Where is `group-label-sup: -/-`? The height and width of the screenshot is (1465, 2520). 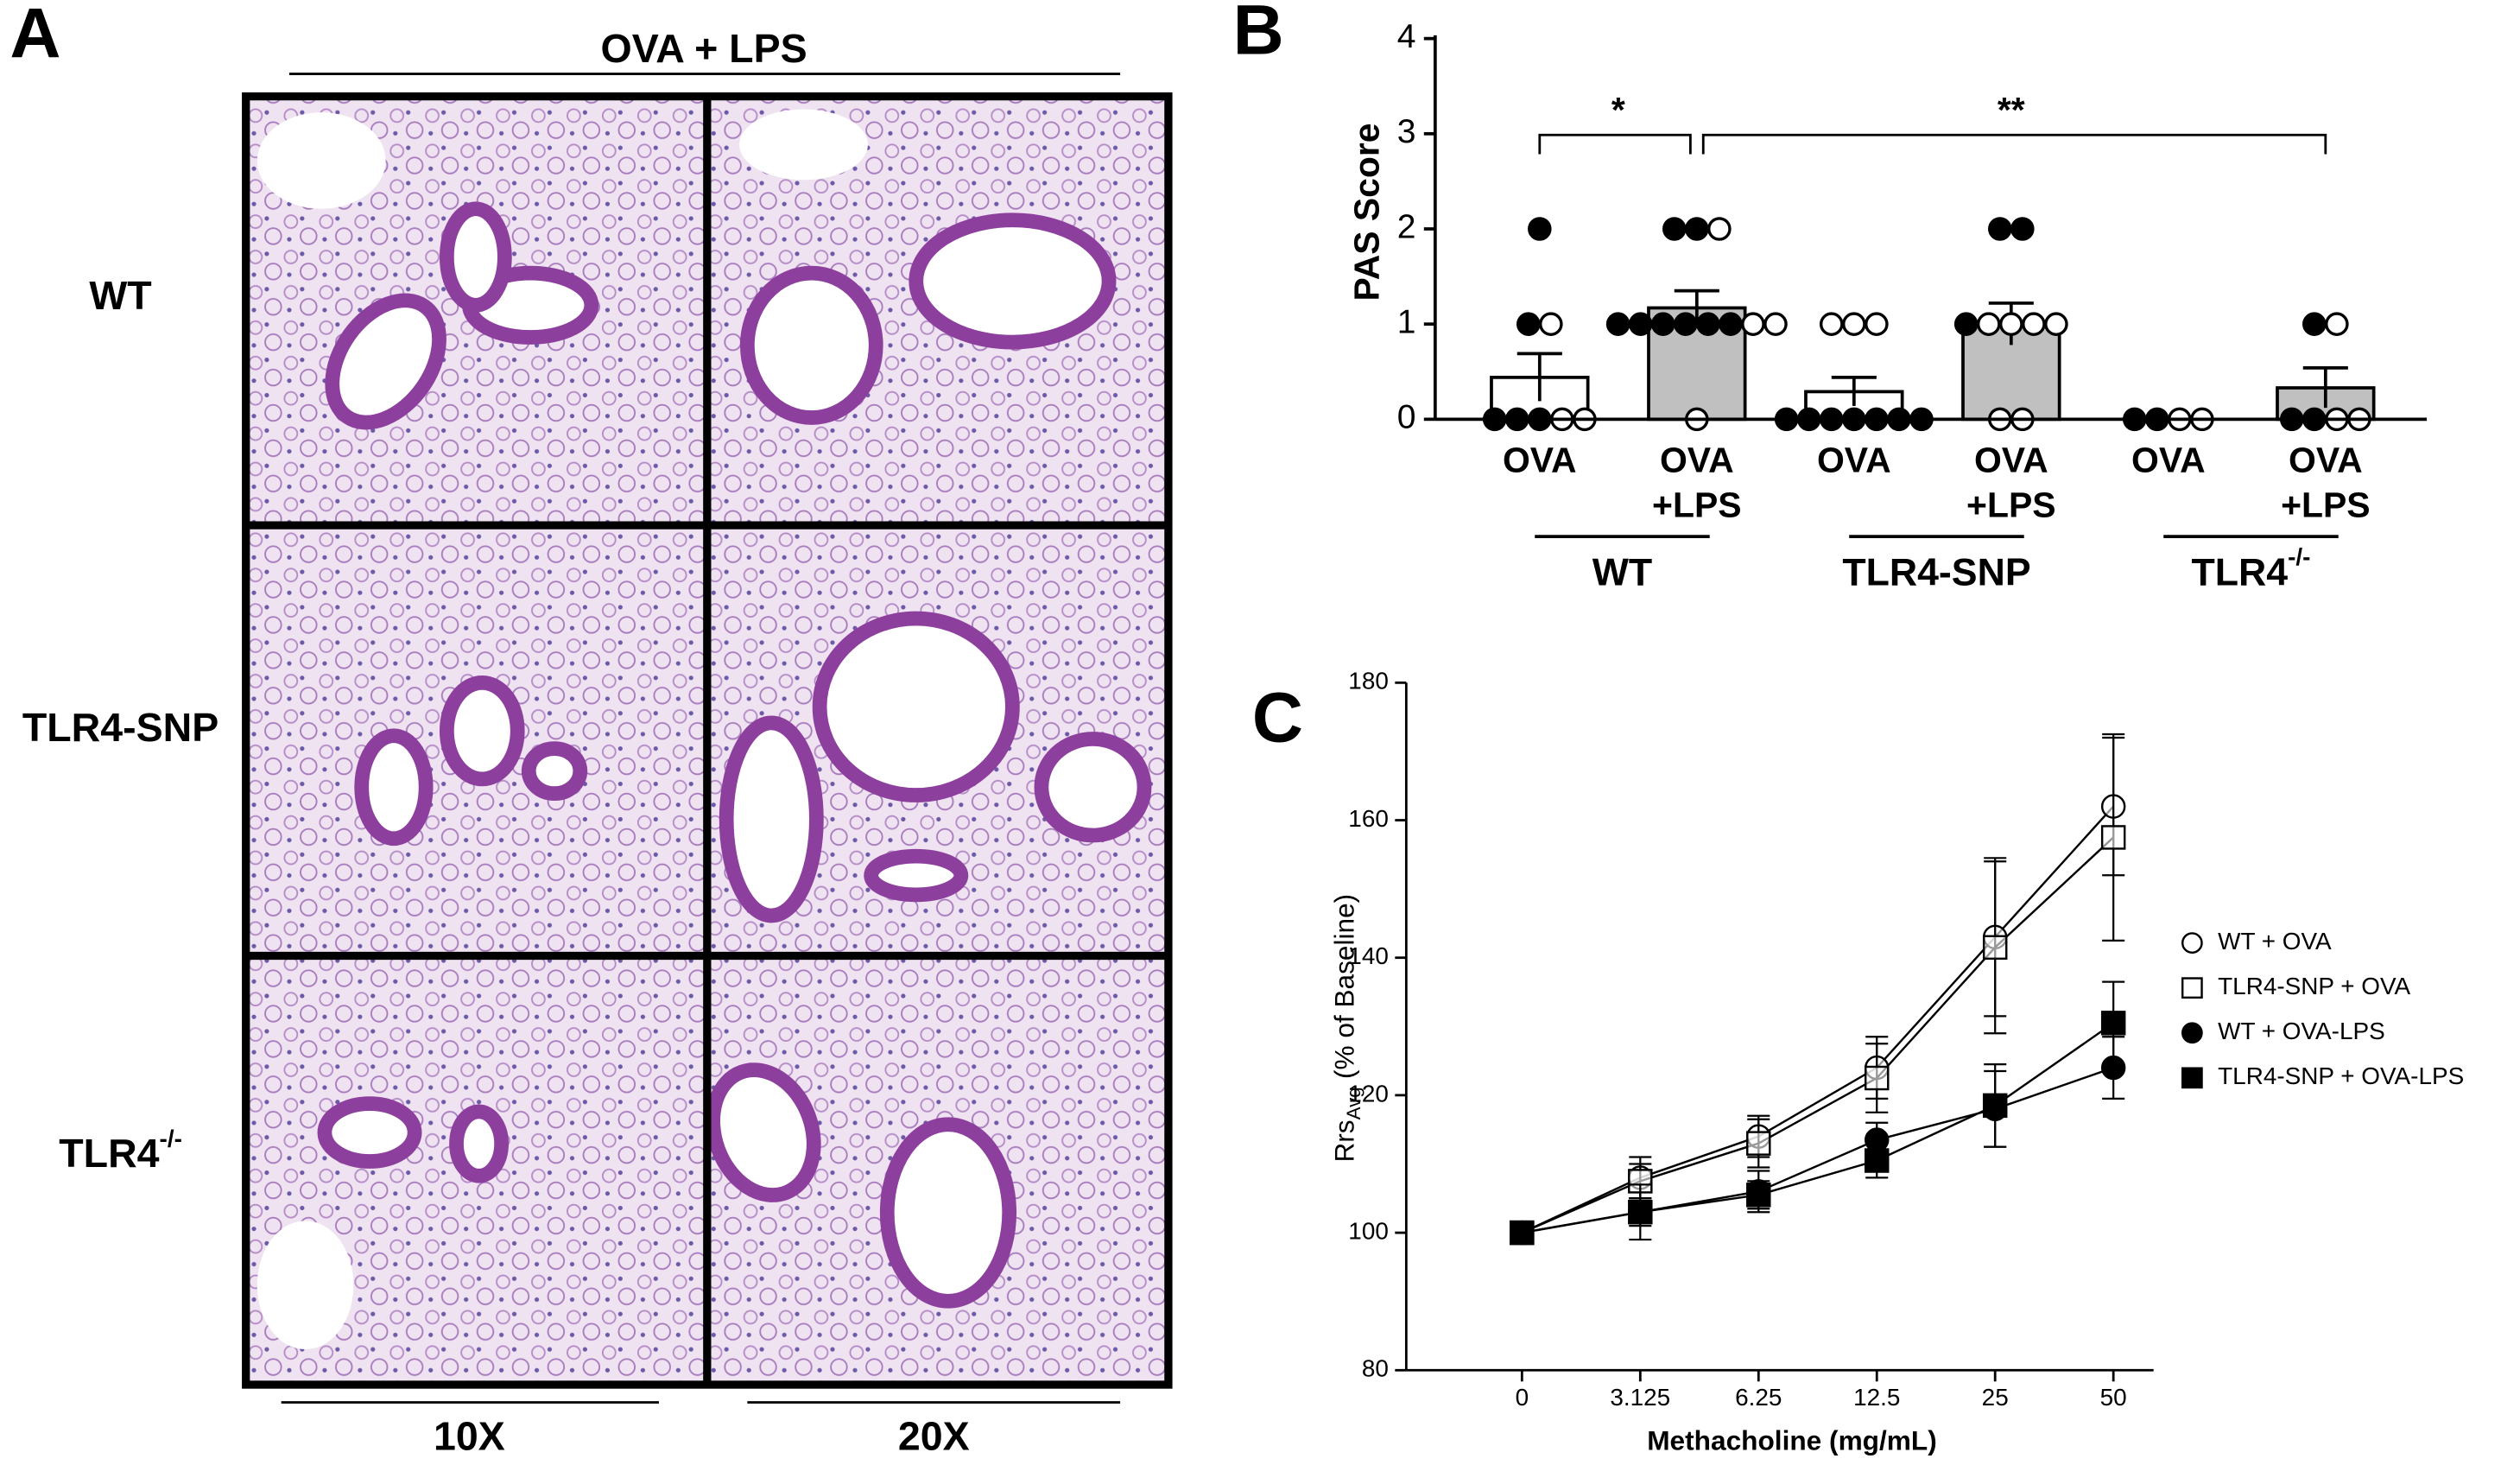
group-label-sup: -/- is located at coordinates (2299, 557).